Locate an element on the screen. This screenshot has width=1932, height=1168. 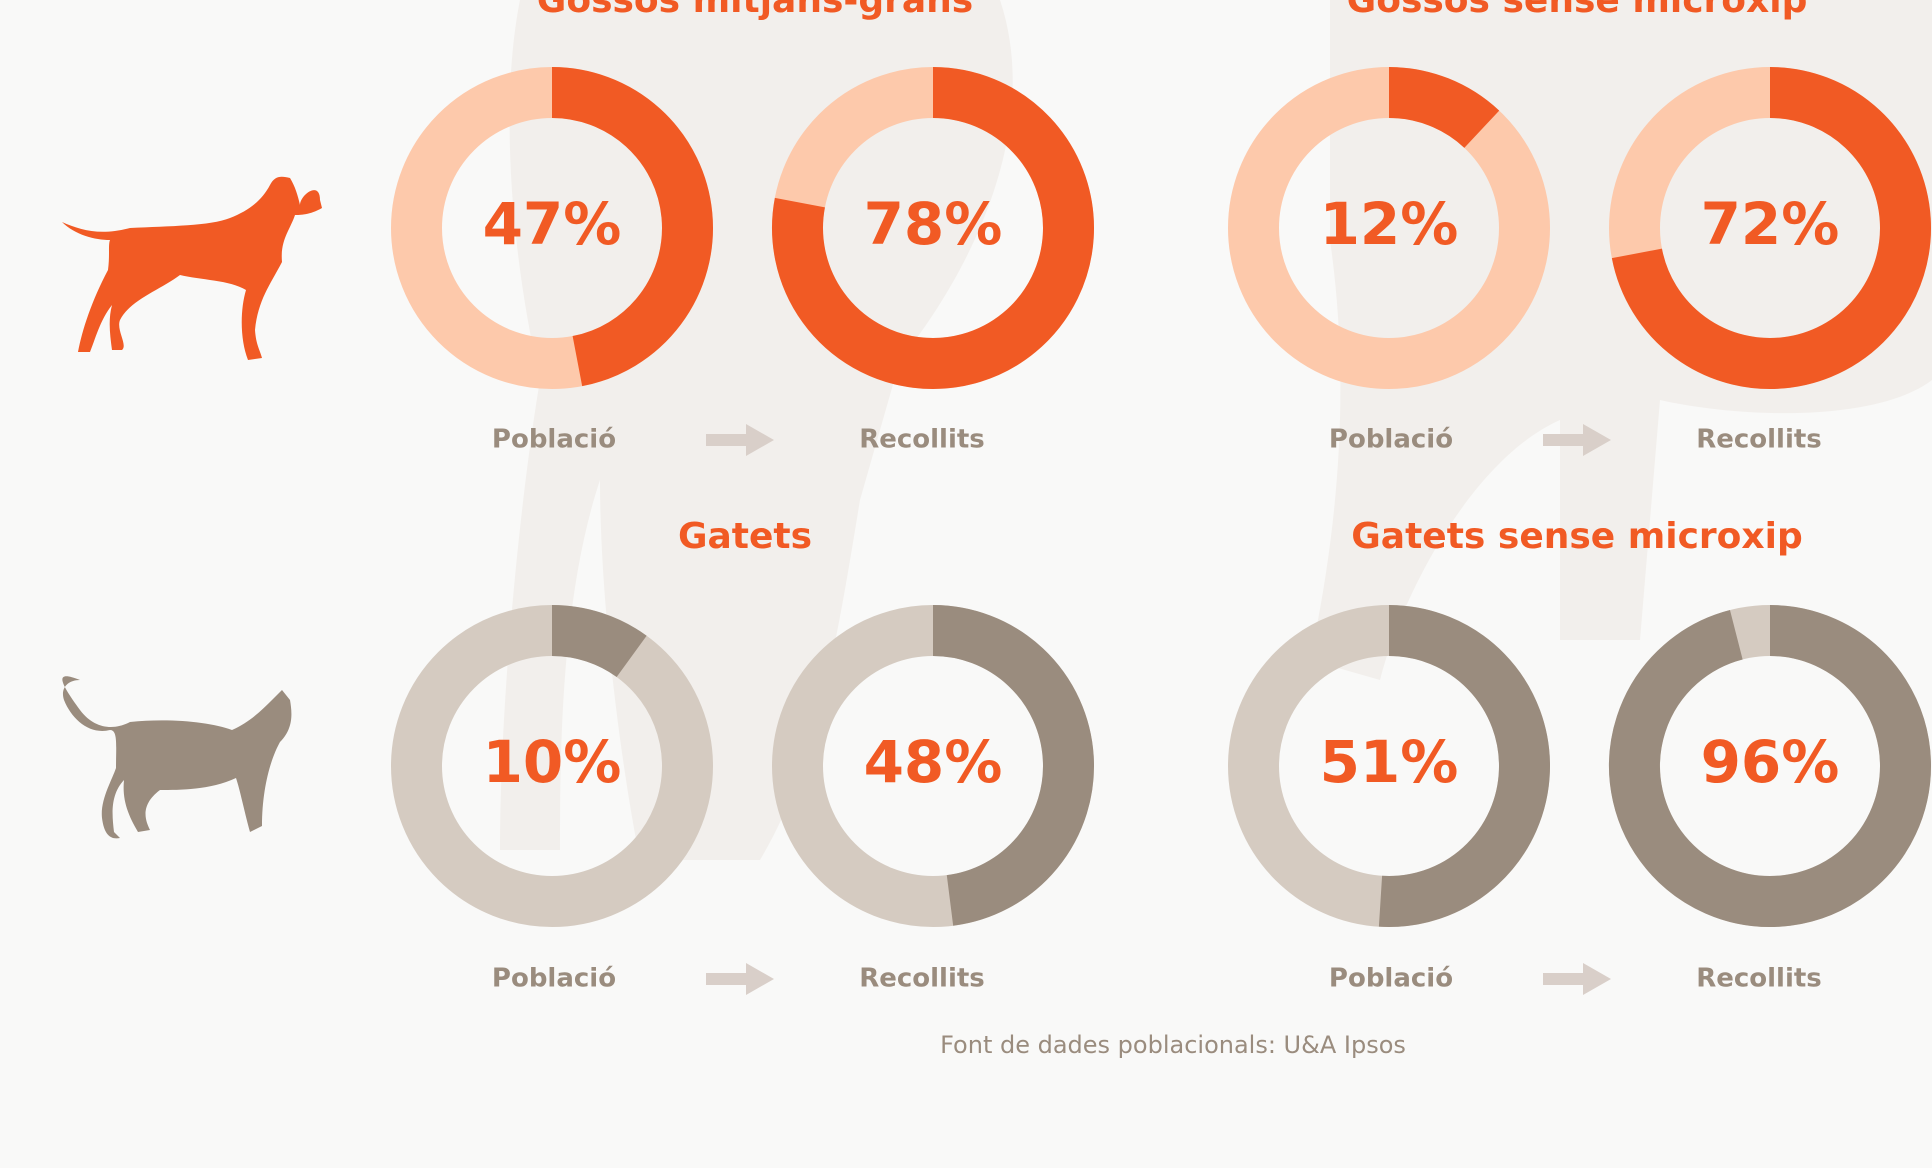
value-label: 10% is located at coordinates (552, 762).